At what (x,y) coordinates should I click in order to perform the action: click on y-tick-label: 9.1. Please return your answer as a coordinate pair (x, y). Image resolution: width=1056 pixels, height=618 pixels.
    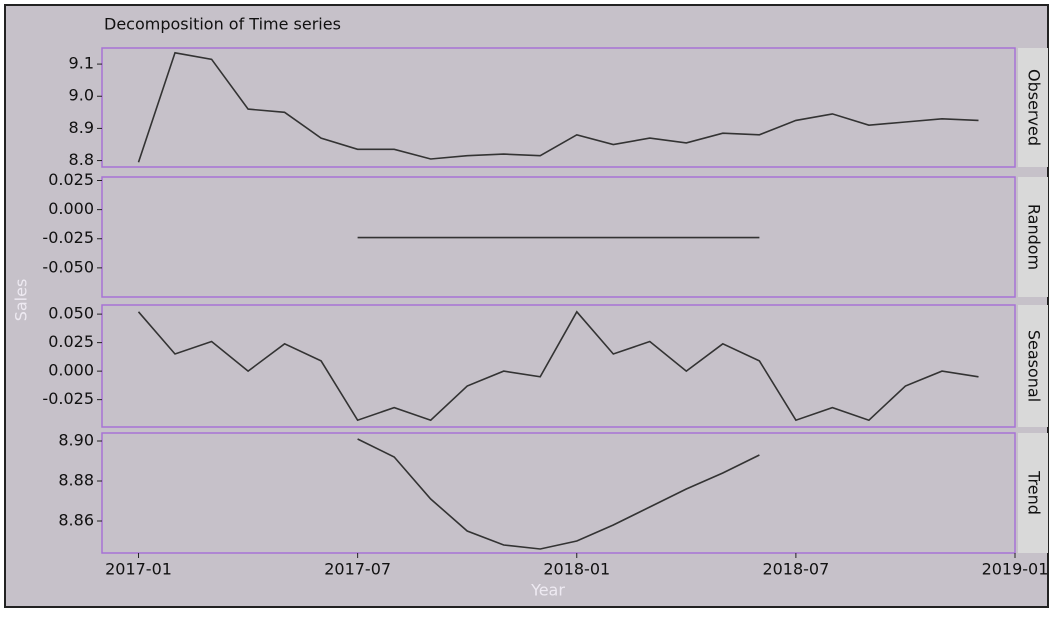
    Looking at the image, I should click on (81, 63).